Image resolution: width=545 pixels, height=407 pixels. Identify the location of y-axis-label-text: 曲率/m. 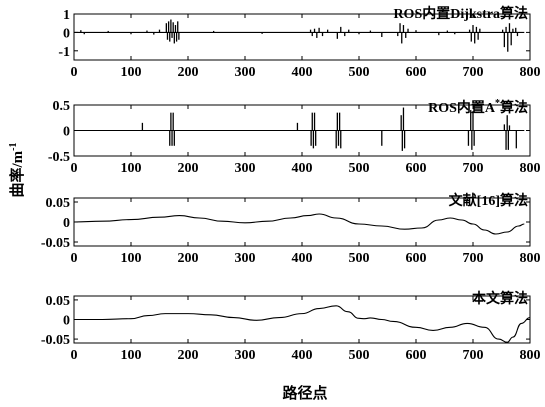
(17, 173).